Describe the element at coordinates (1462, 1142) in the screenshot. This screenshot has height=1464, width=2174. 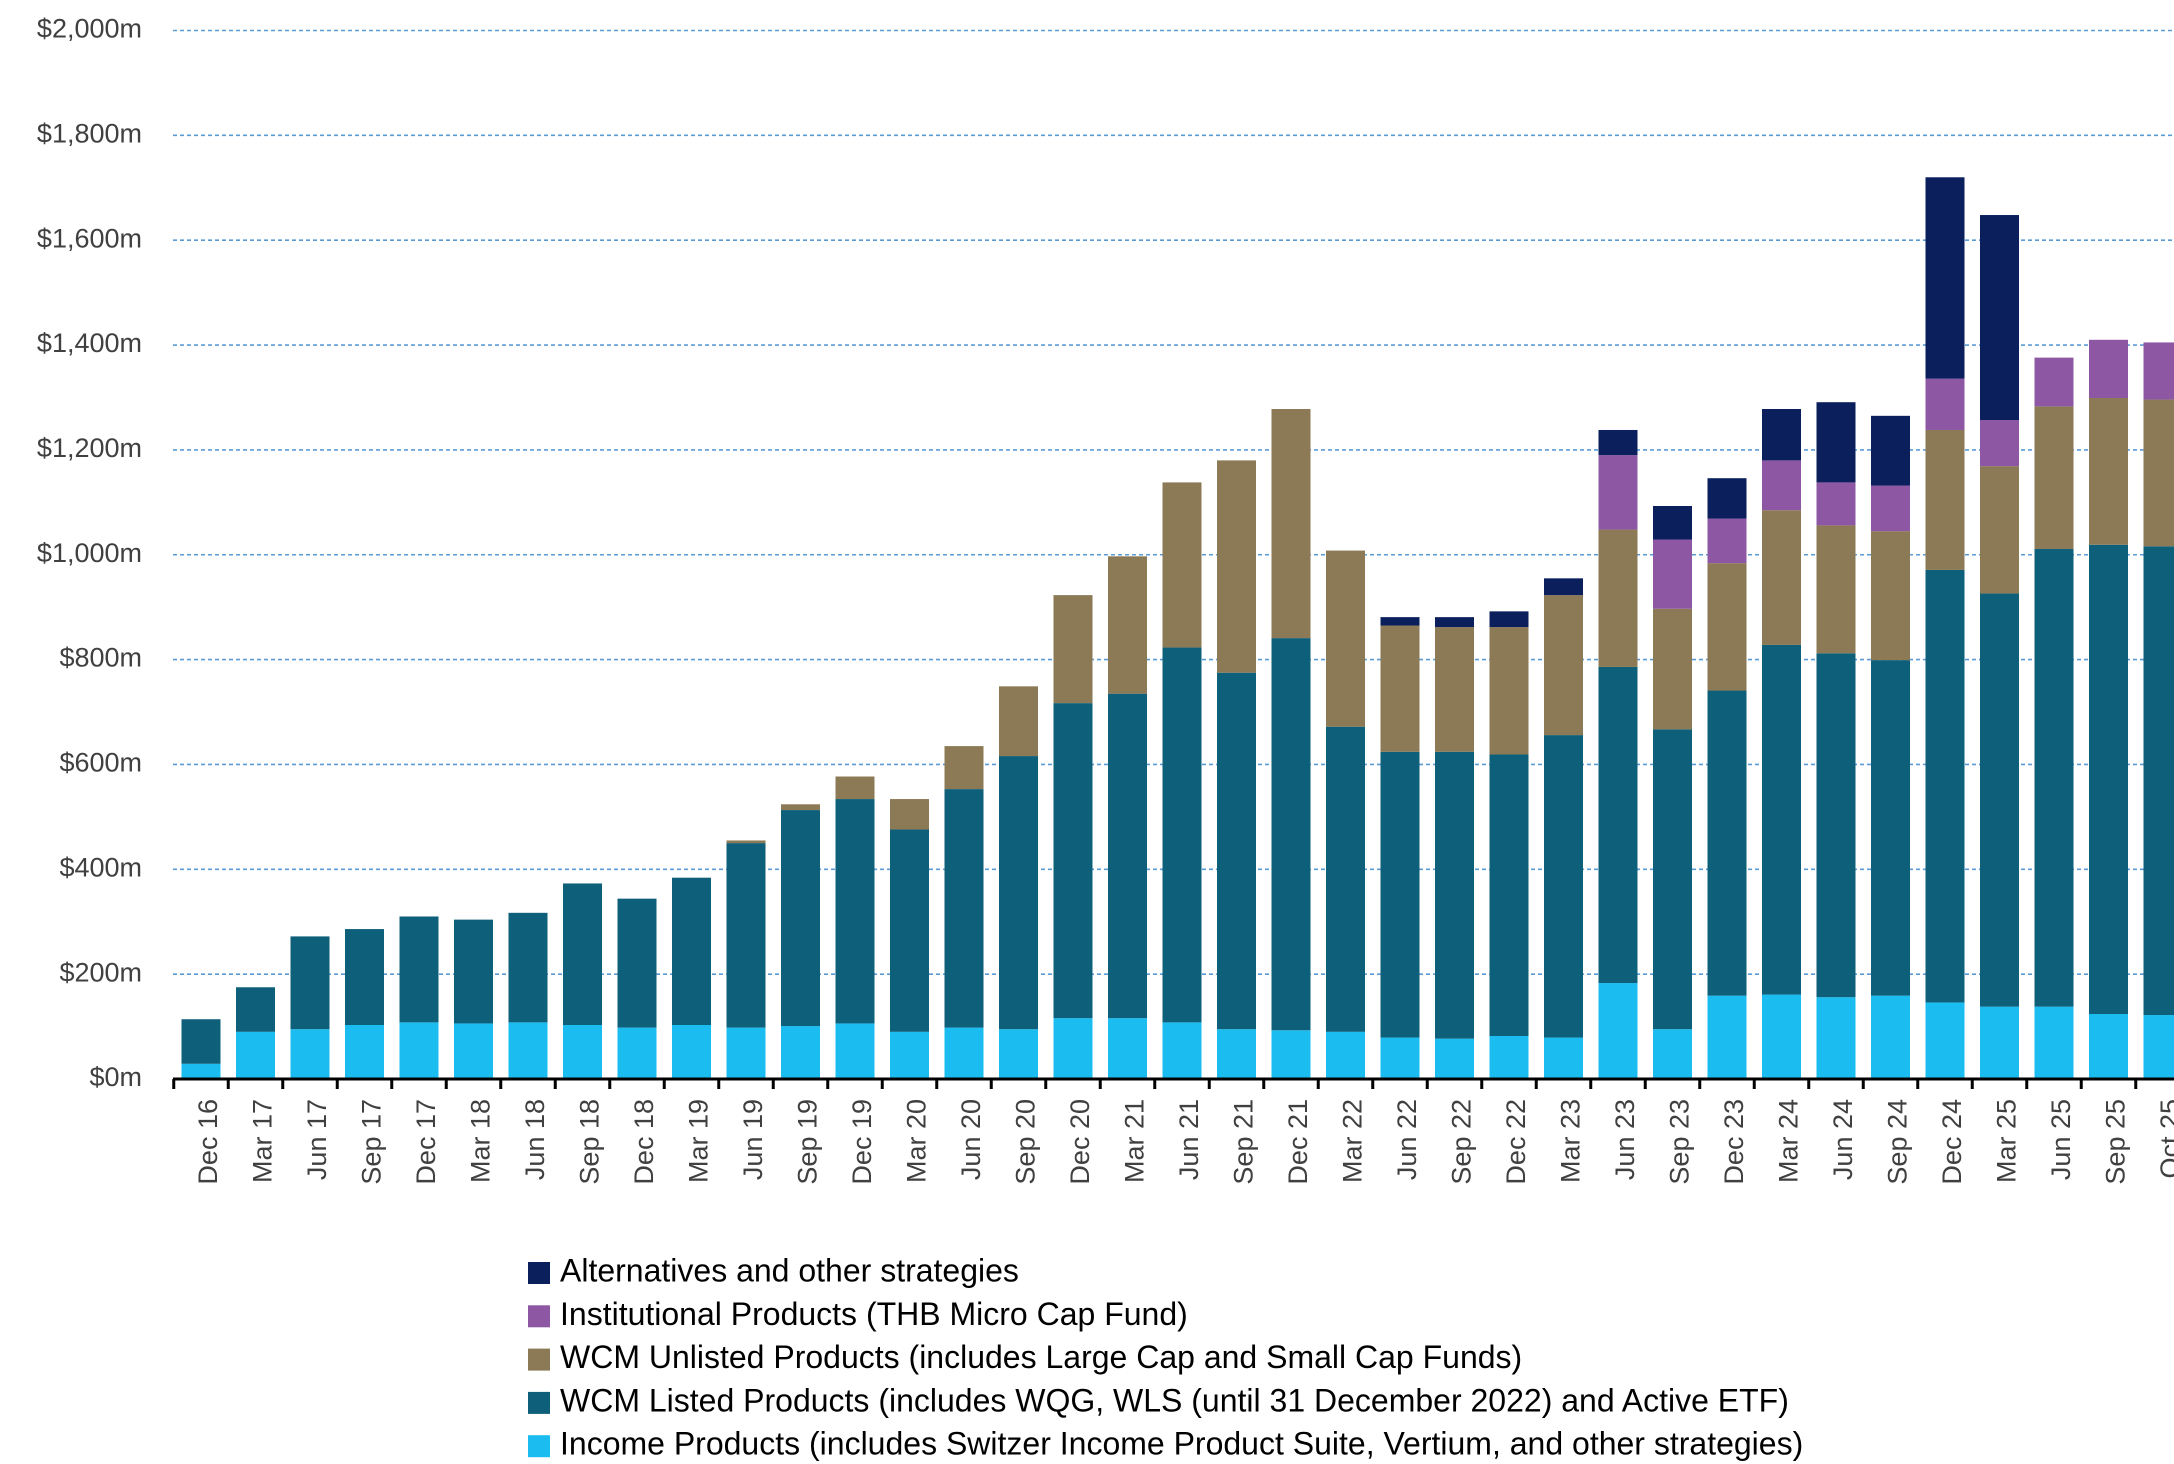
I see `x-tick-label: Sep 22` at that location.